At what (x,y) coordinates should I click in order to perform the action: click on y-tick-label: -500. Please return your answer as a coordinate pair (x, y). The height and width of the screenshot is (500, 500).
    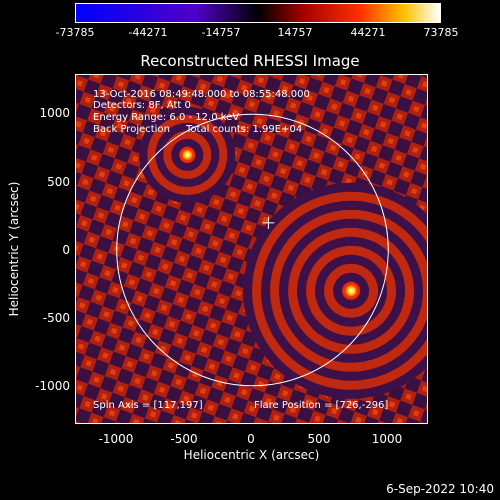
    Looking at the image, I should click on (56, 318).